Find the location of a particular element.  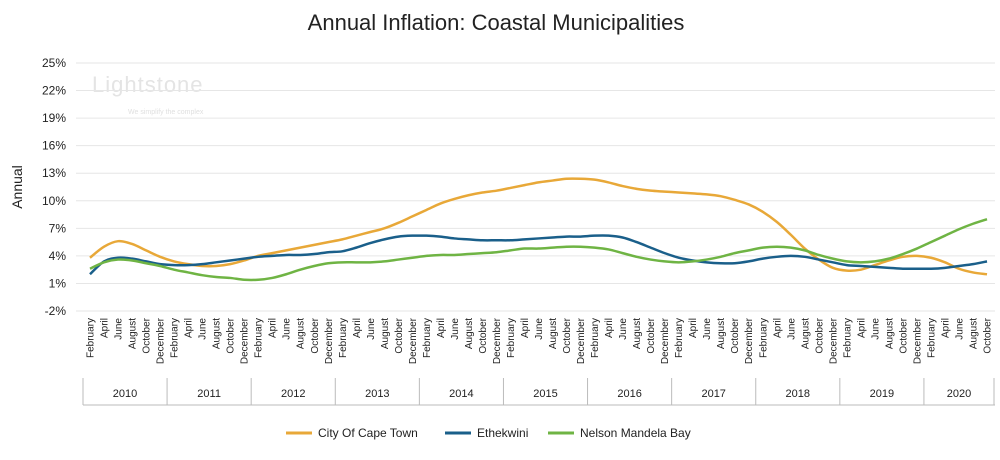

y-tick-label: 19% is located at coordinates (54, 118).